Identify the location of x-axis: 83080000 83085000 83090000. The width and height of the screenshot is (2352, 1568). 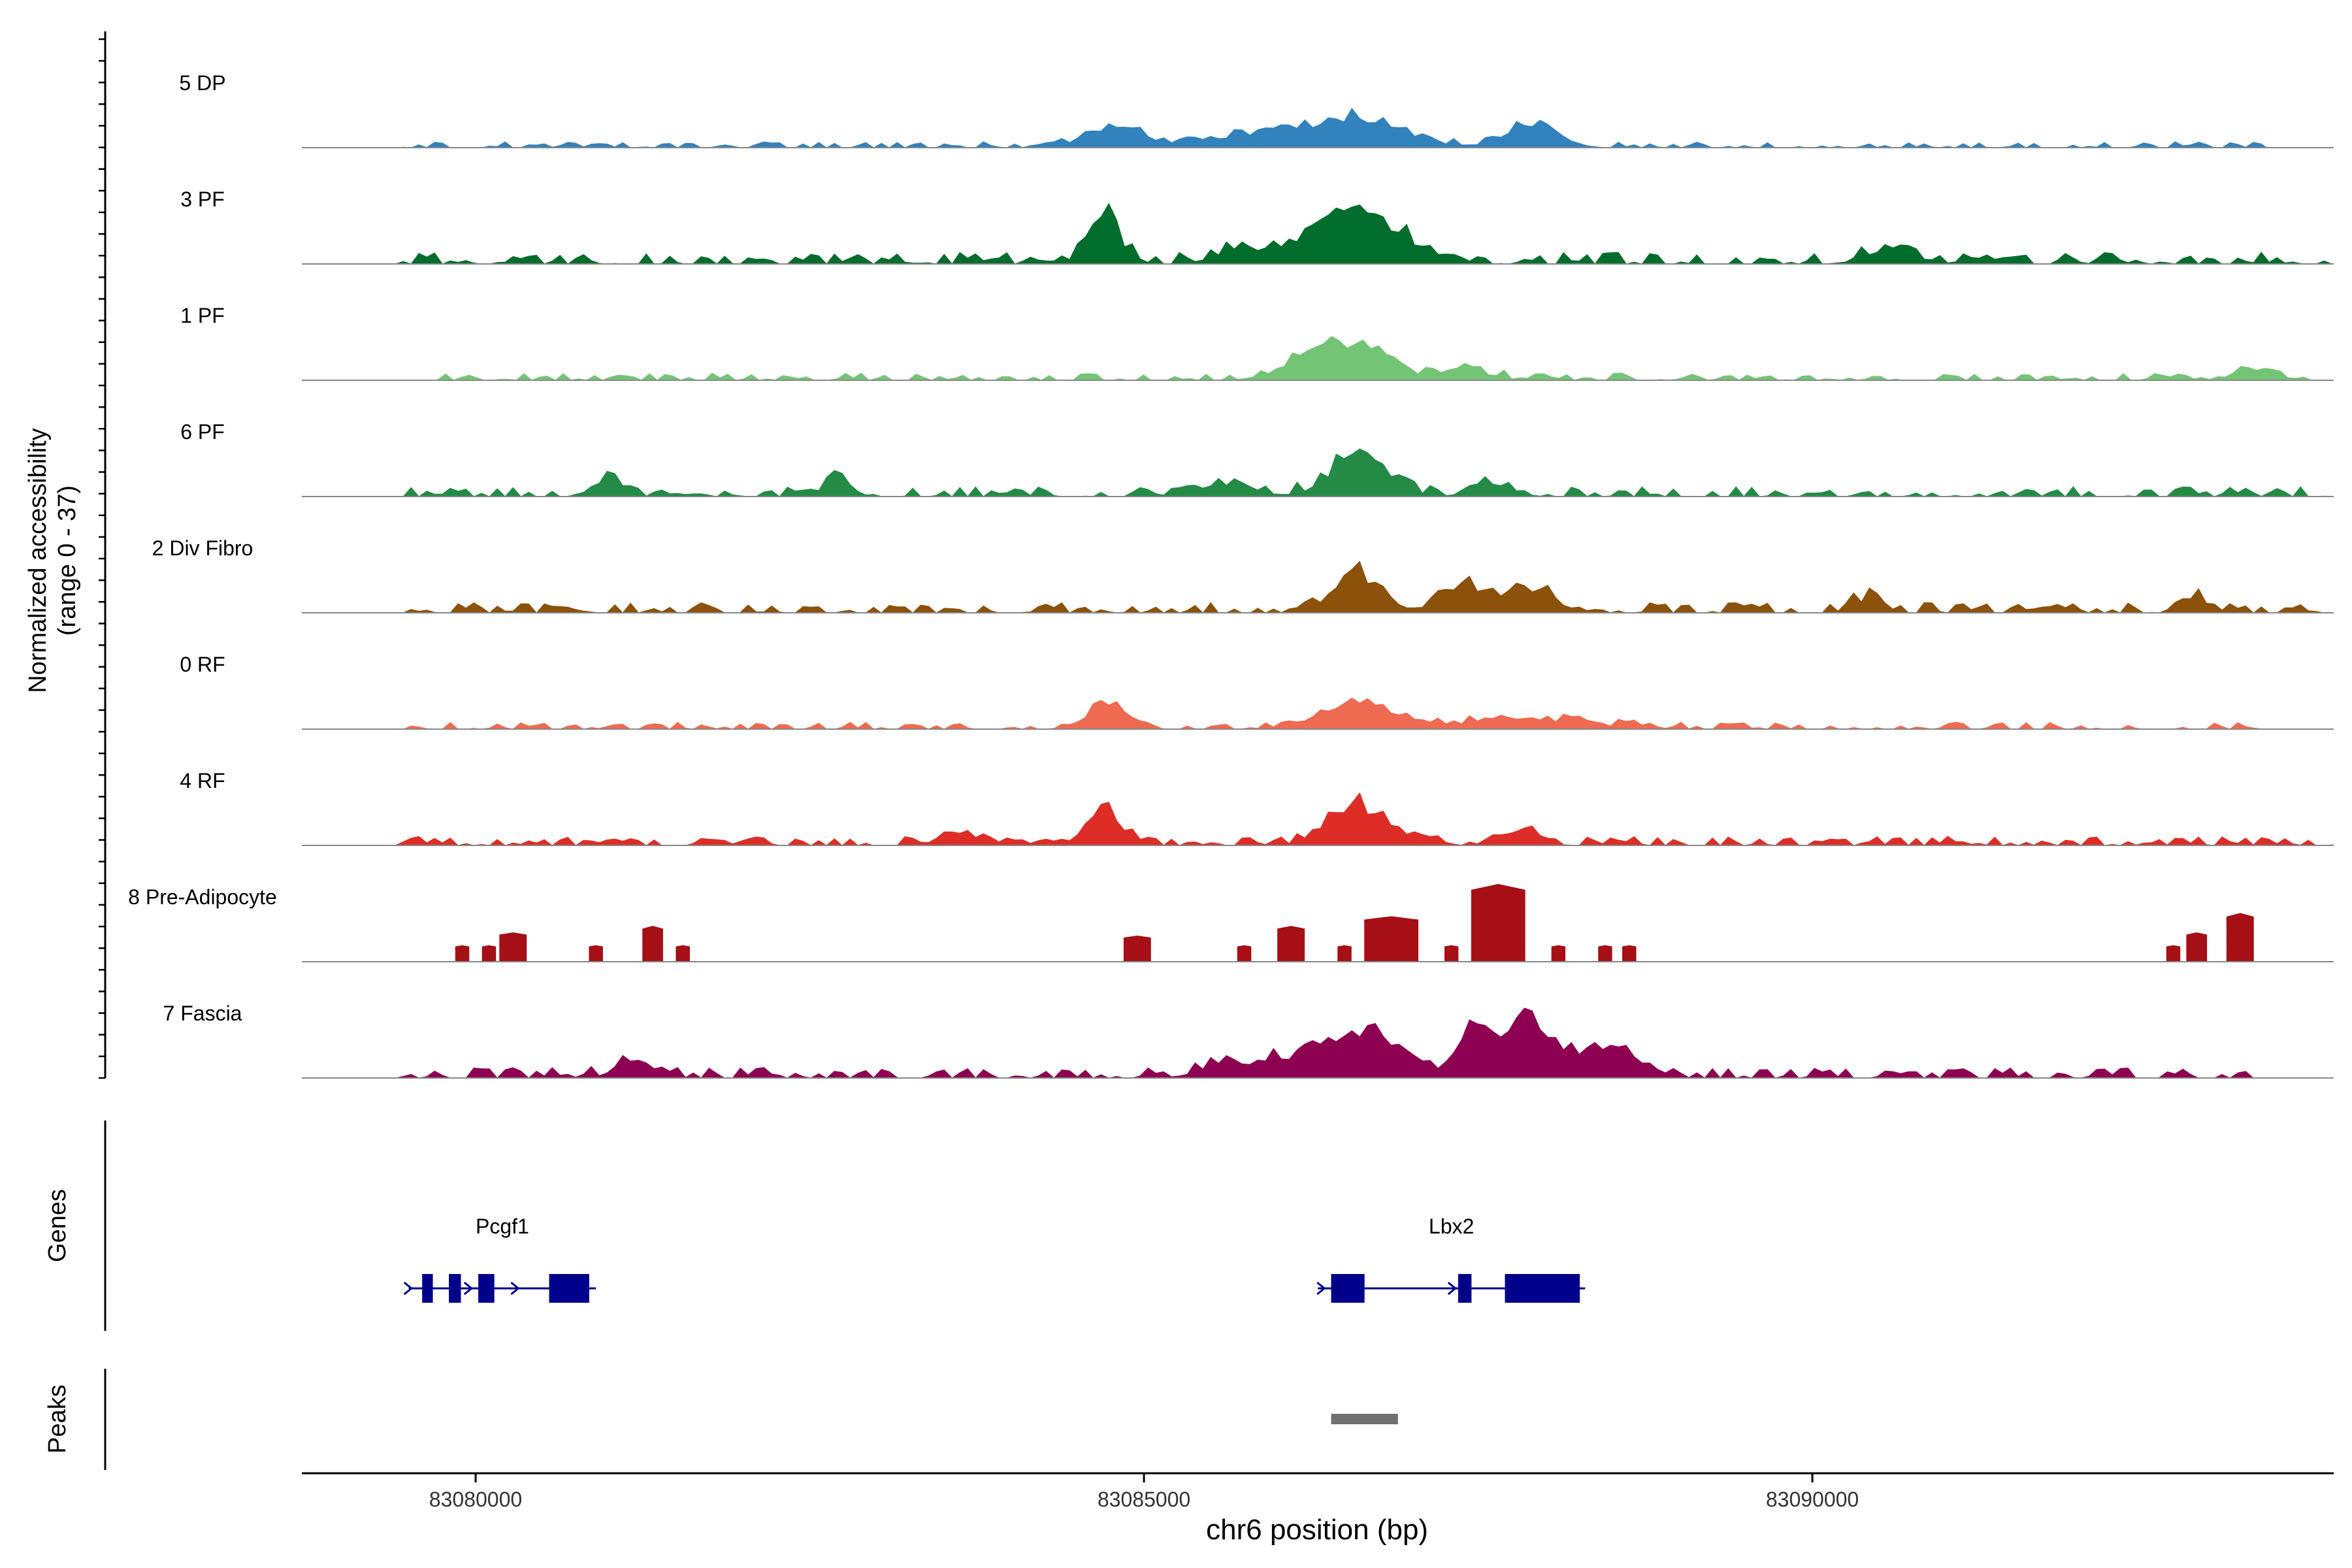
(1144, 1492).